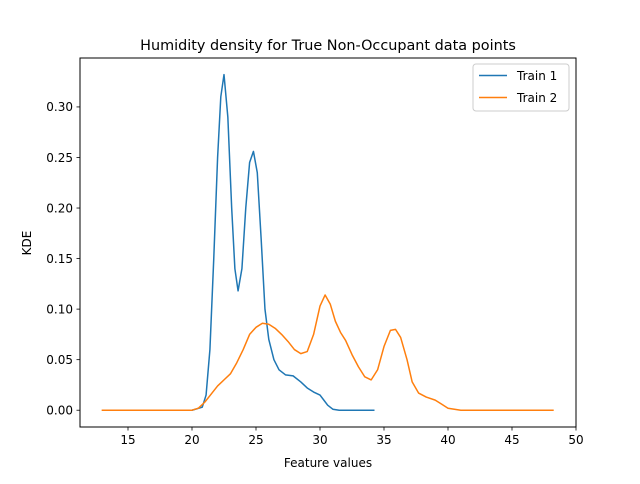 Image resolution: width=640 pixels, height=484 pixels. I want to click on y-tick-label: 0.00, so click(59, 411).